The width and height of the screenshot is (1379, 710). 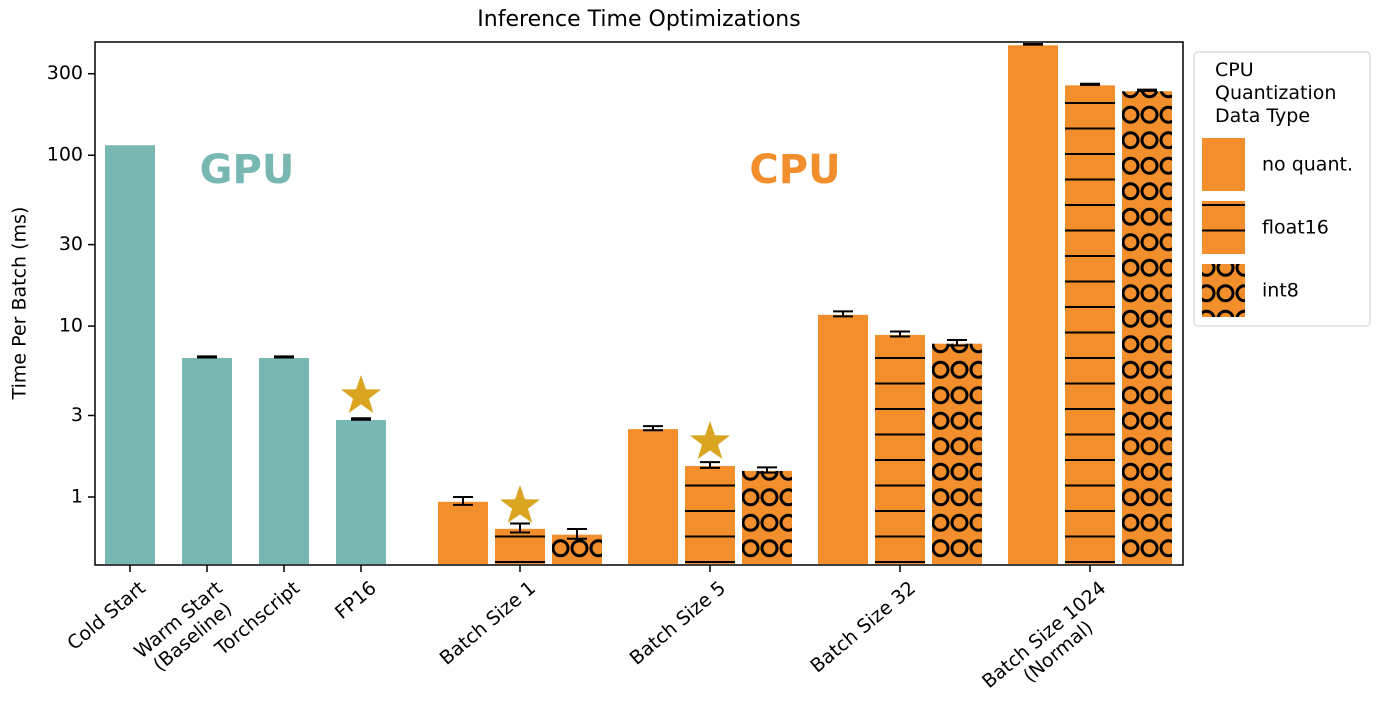 What do you see at coordinates (65, 155) in the screenshot?
I see `y-tick-label: 100` at bounding box center [65, 155].